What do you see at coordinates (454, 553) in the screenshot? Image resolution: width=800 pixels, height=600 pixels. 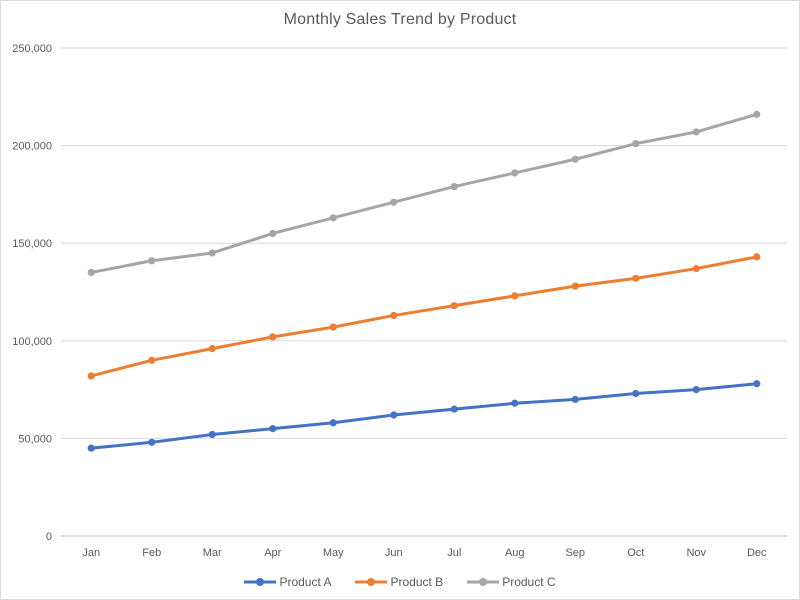 I see `x-tick-label: Jul` at bounding box center [454, 553].